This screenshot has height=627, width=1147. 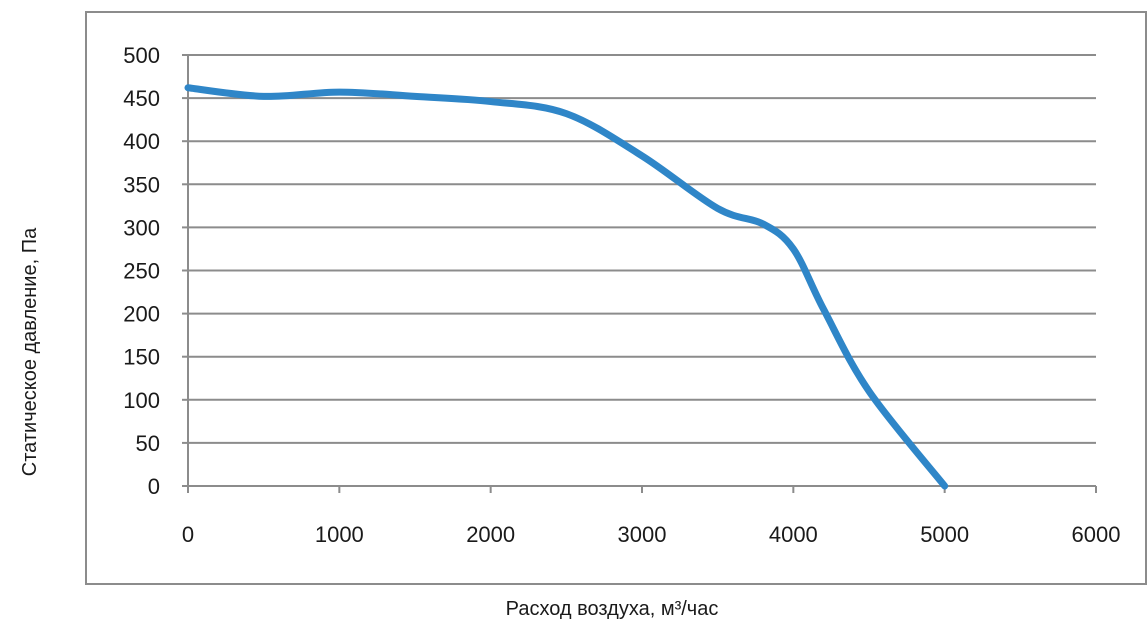 I want to click on x-axis-title: Расход воздуха, м³/час, so click(x=612, y=609).